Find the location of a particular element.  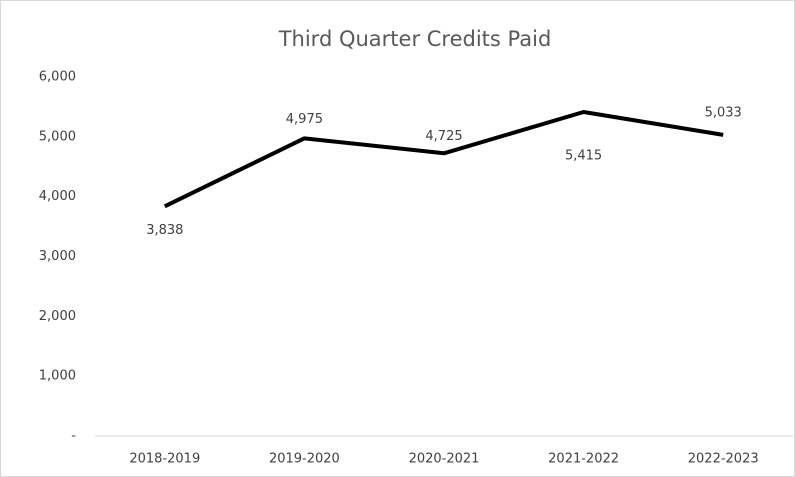

data-label: 5,033 is located at coordinates (723, 112).